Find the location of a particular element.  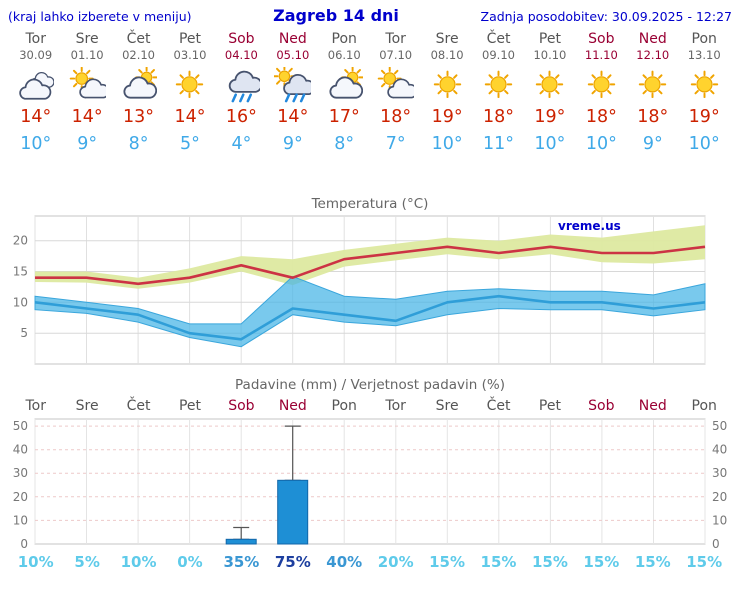

forecast-day-13: Pon 13.10 19° 10° is located at coordinates (703, 92).